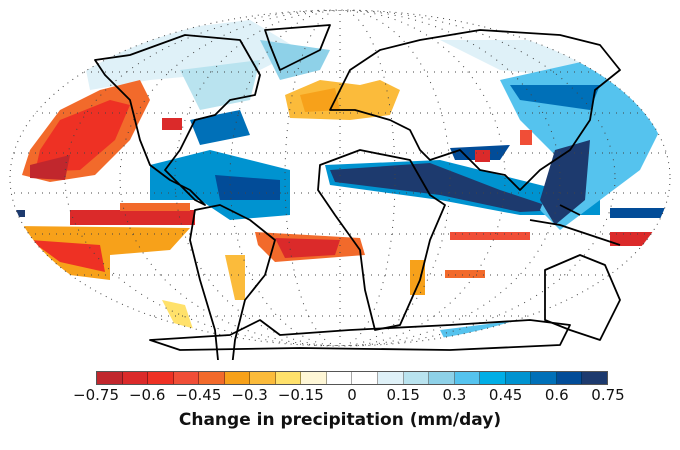  I want to click on colorbar-label: Change in precipitation (mm/day), so click(340, 420).